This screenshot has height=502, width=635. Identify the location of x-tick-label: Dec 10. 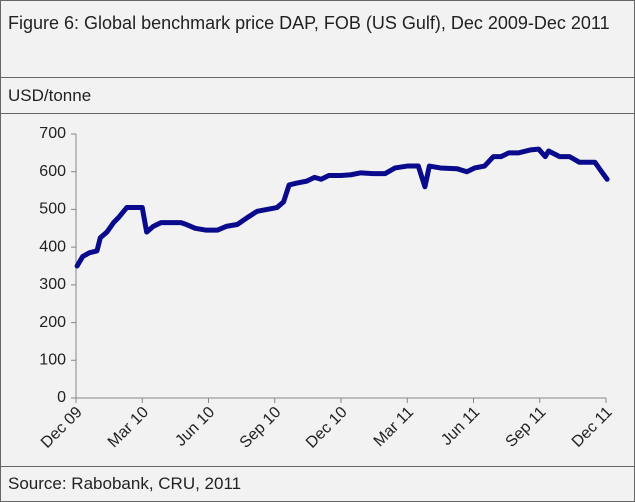
(327, 428).